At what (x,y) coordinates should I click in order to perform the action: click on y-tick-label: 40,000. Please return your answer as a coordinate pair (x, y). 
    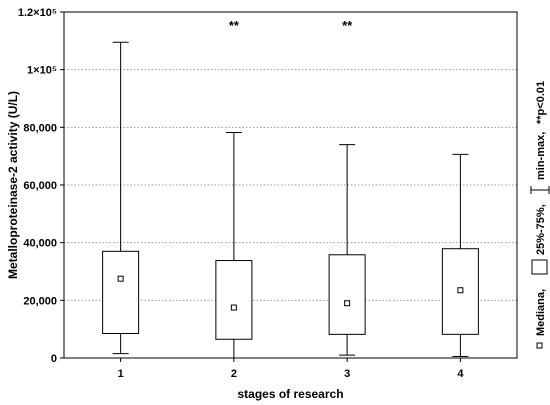
    Looking at the image, I should click on (40, 244).